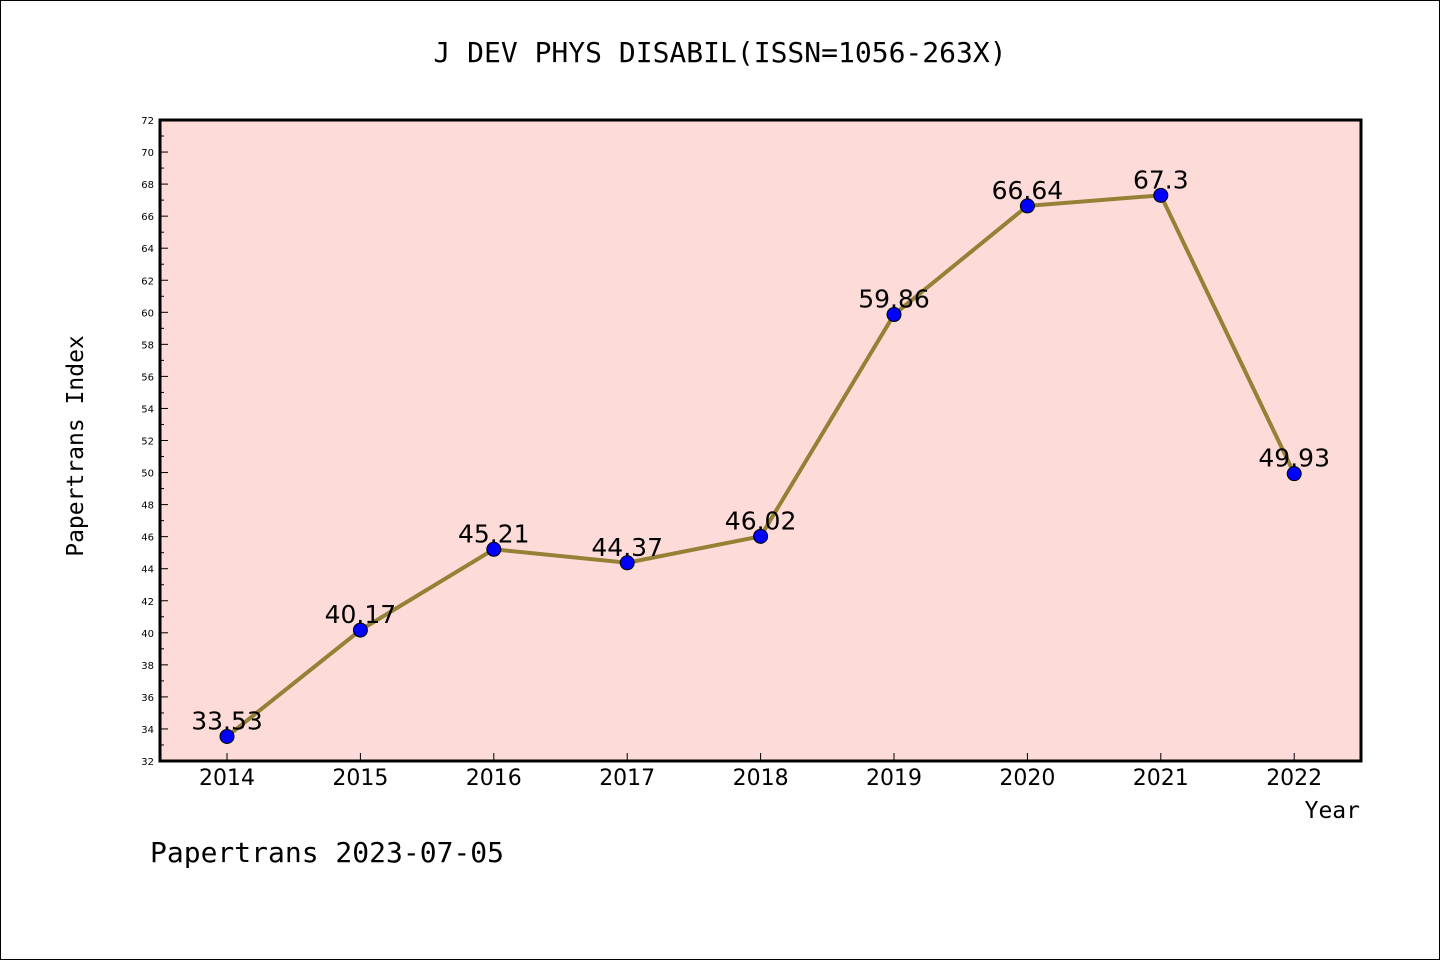 This screenshot has width=1440, height=960. Describe the element at coordinates (147, 121) in the screenshot. I see `y-tick-label: 72` at that location.